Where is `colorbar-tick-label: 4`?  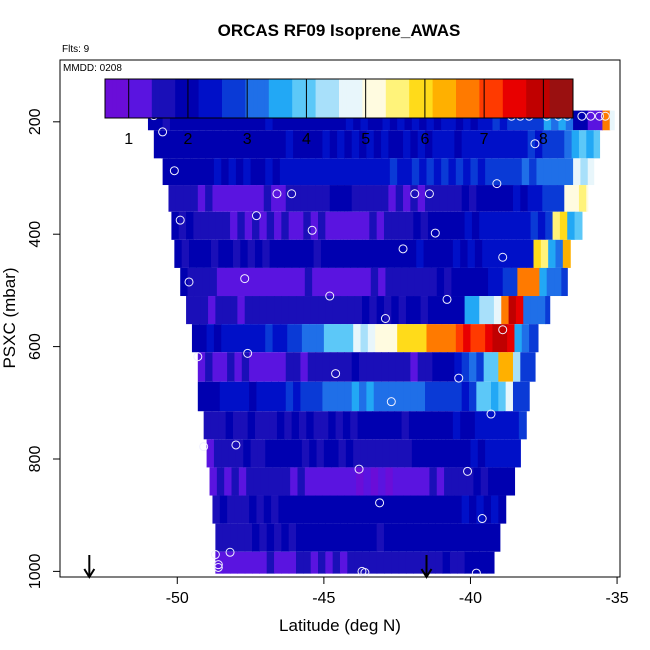 colorbar-tick-label: 4 is located at coordinates (306, 139).